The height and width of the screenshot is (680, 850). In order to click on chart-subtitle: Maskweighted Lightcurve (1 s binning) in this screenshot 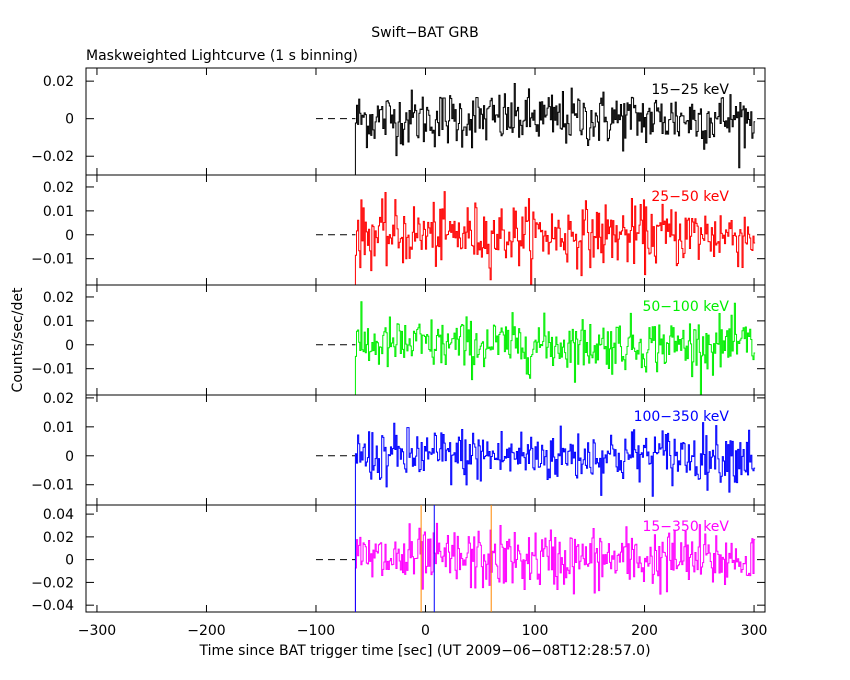, I will do `click(222, 56)`.